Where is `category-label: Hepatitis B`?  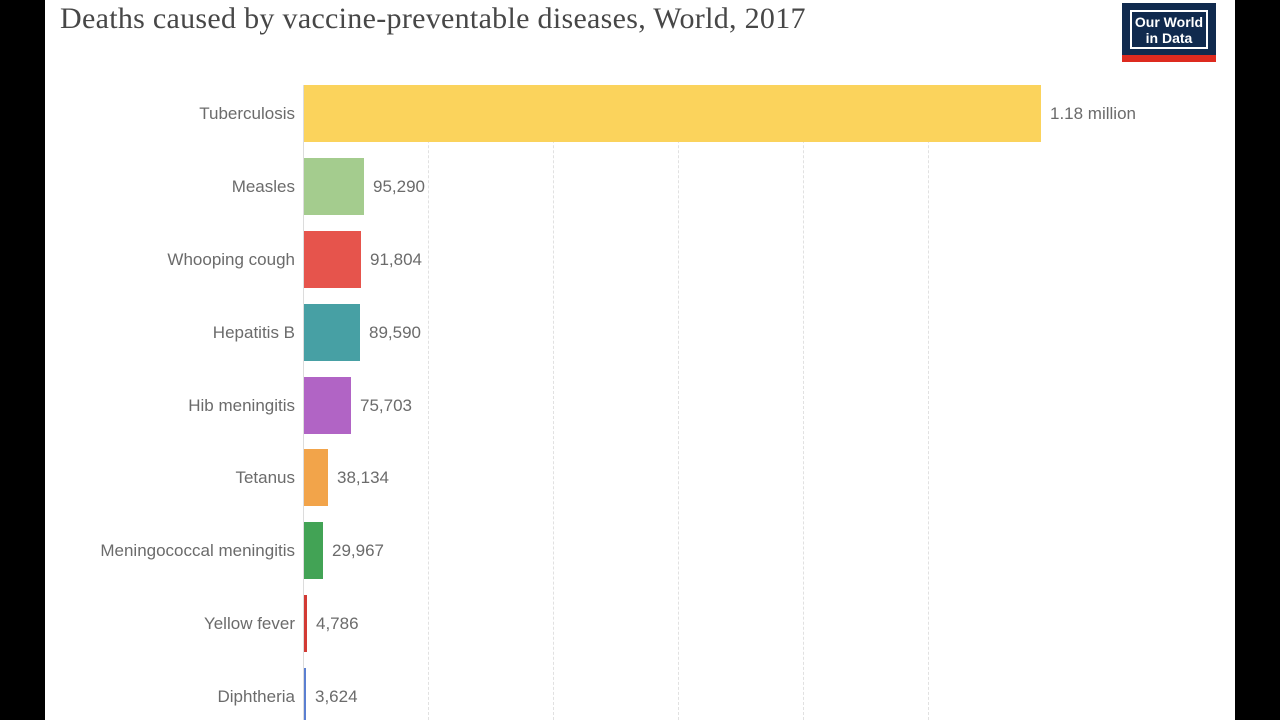 category-label: Hepatitis B is located at coordinates (253, 332).